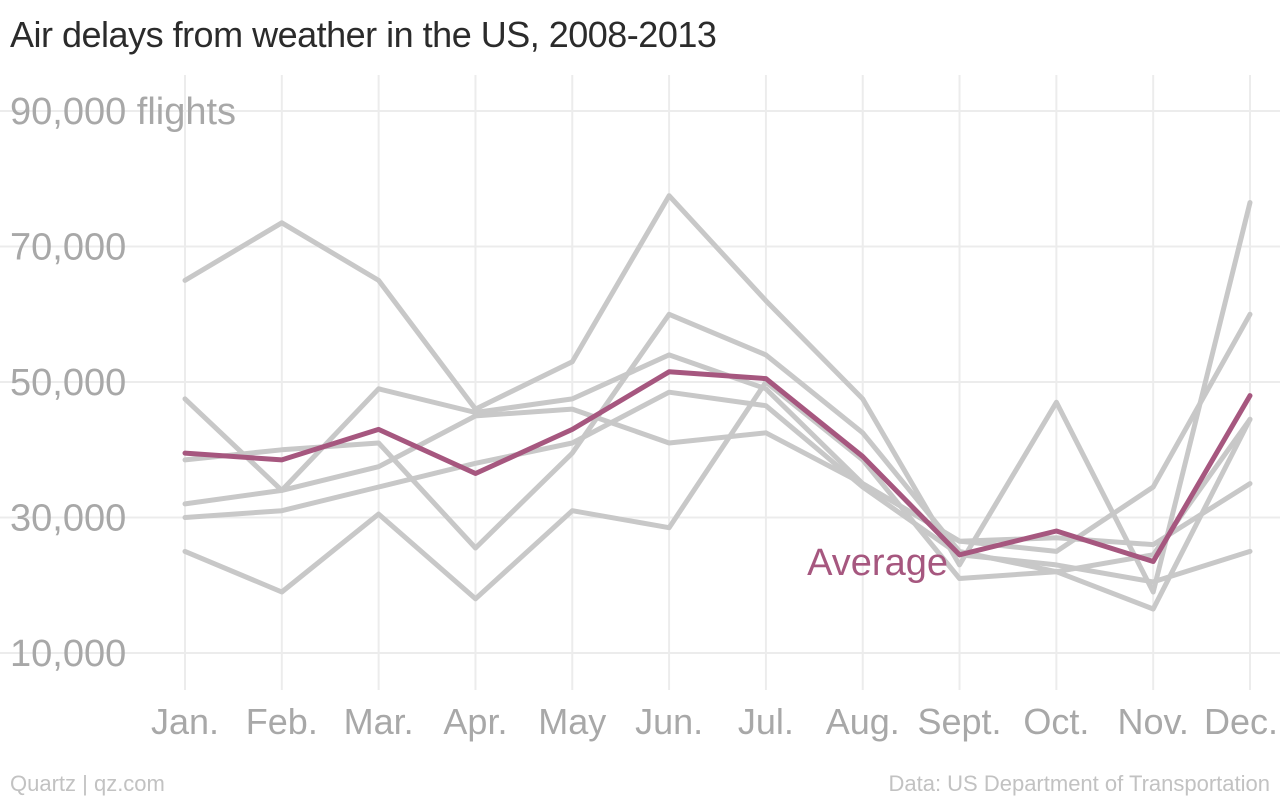 The width and height of the screenshot is (1280, 800). Describe the element at coordinates (475, 721) in the screenshot. I see `x-tick-label: Apr.` at that location.